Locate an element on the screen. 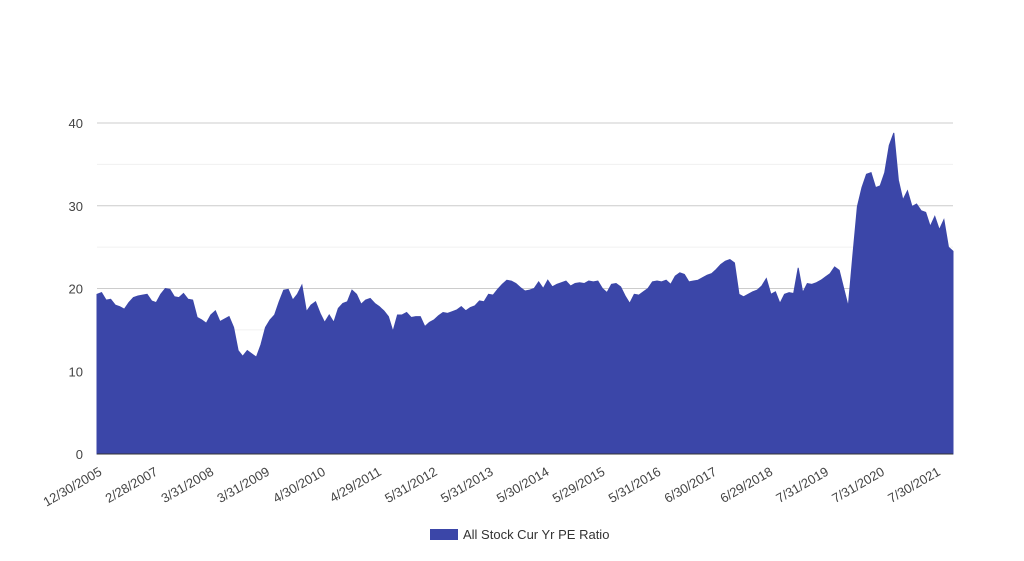 The width and height of the screenshot is (1024, 561). y-tick-label: 10 is located at coordinates (76, 371).